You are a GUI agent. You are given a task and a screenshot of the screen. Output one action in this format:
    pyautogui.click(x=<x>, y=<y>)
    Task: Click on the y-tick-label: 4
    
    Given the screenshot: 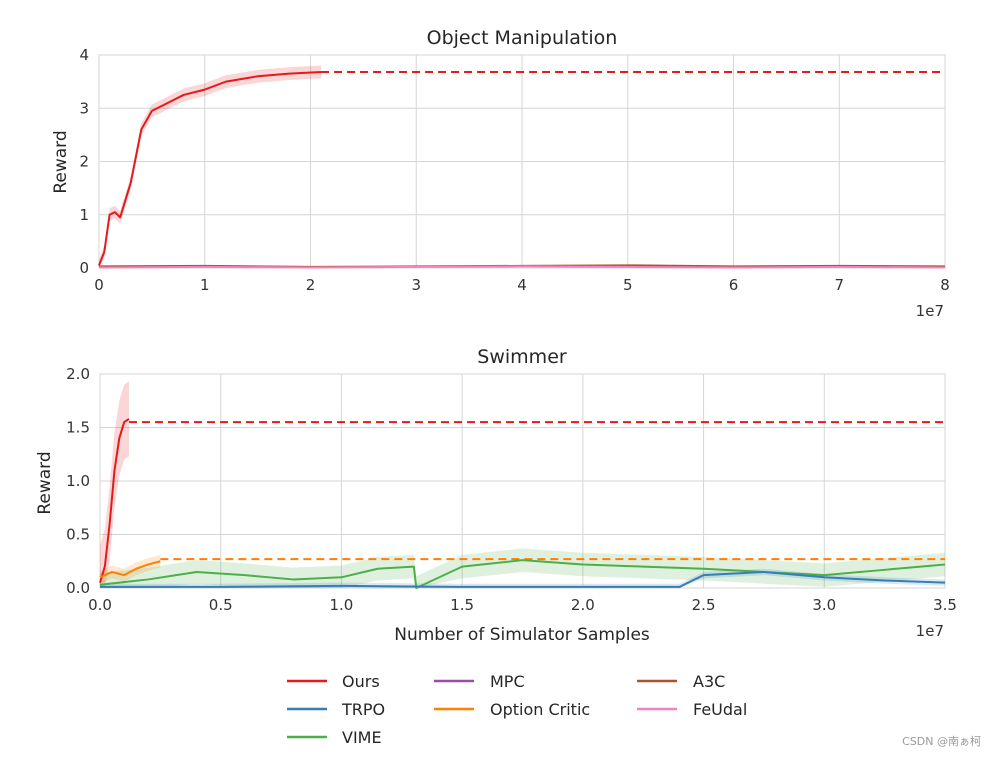 What is the action you would take?
    pyautogui.click(x=84, y=55)
    